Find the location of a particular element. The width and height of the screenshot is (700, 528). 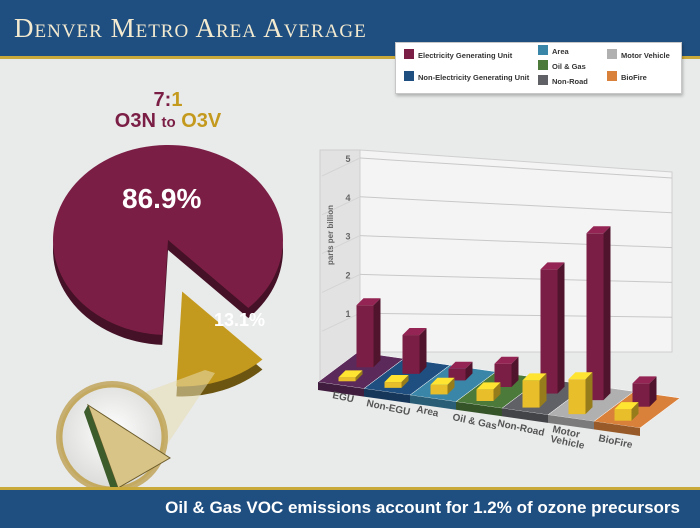

legend-label-oil-gas: Oil & Gas is located at coordinates (569, 66).